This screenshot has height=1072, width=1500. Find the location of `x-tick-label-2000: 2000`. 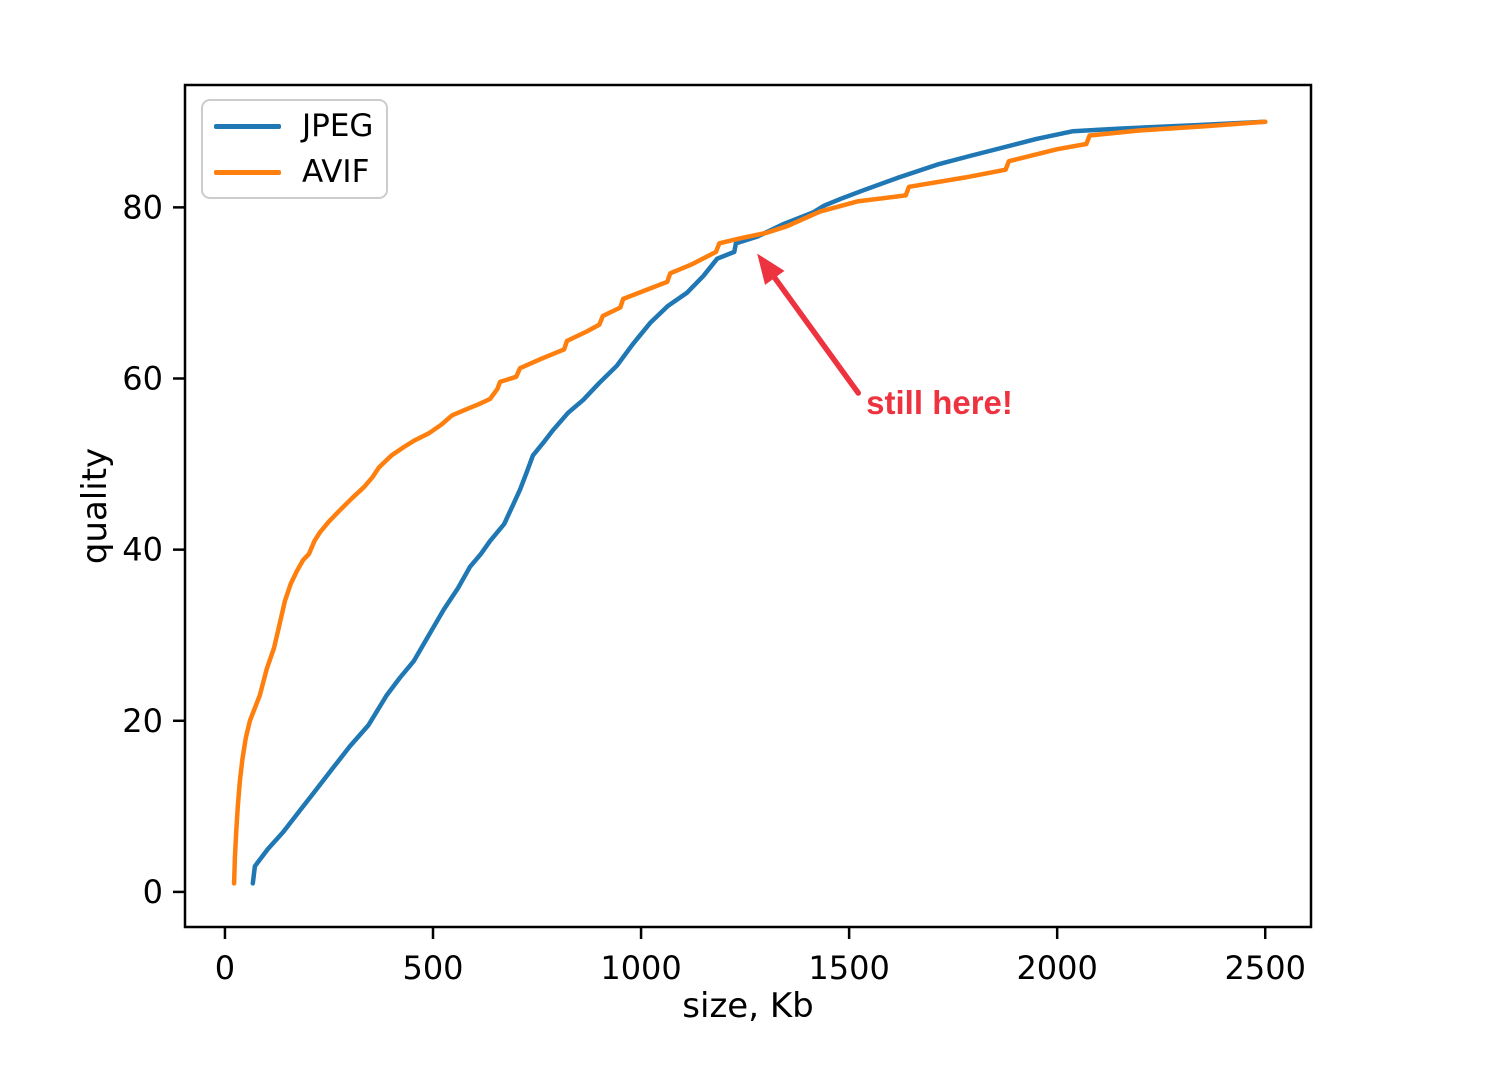

x-tick-label-2000: 2000 is located at coordinates (1056, 968).